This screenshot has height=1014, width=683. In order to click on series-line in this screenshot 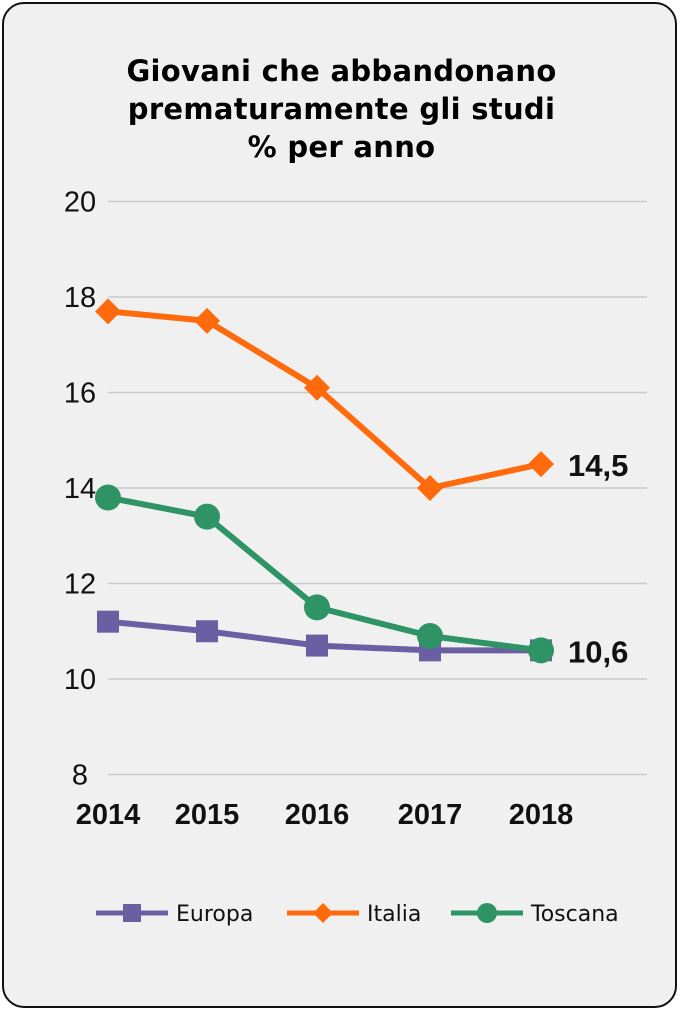, I will do `click(324, 399)`.